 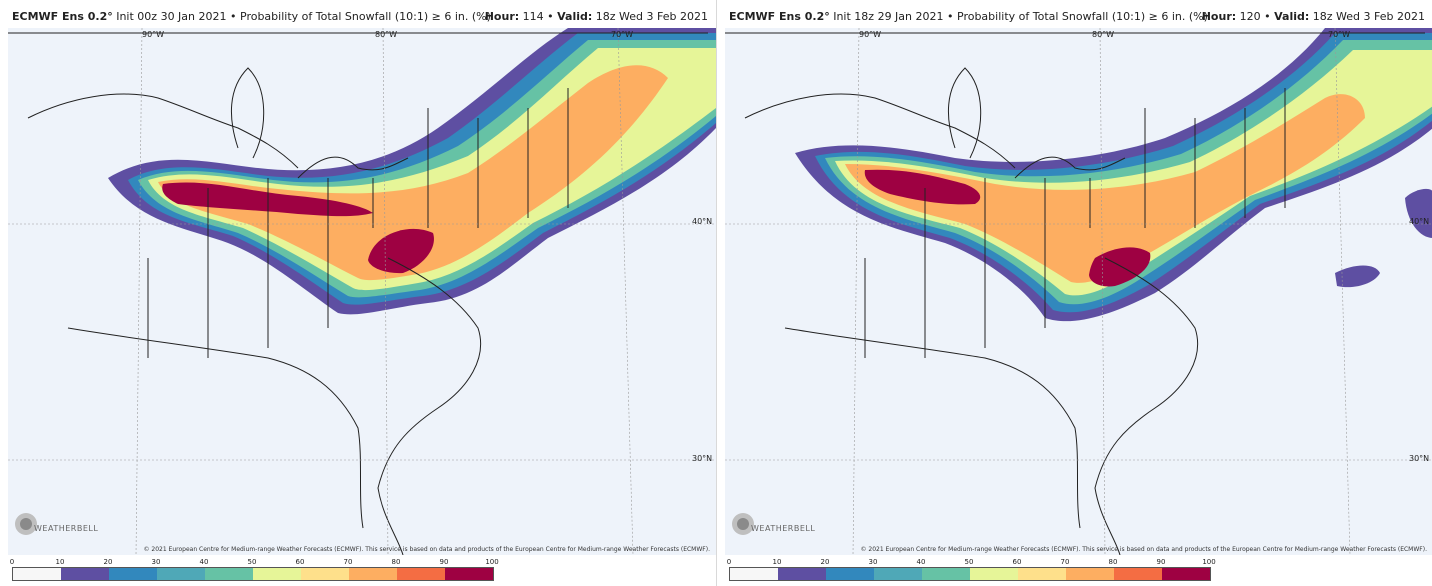 What do you see at coordinates (873, 562) in the screenshot?
I see `tick-30: 30` at bounding box center [873, 562].